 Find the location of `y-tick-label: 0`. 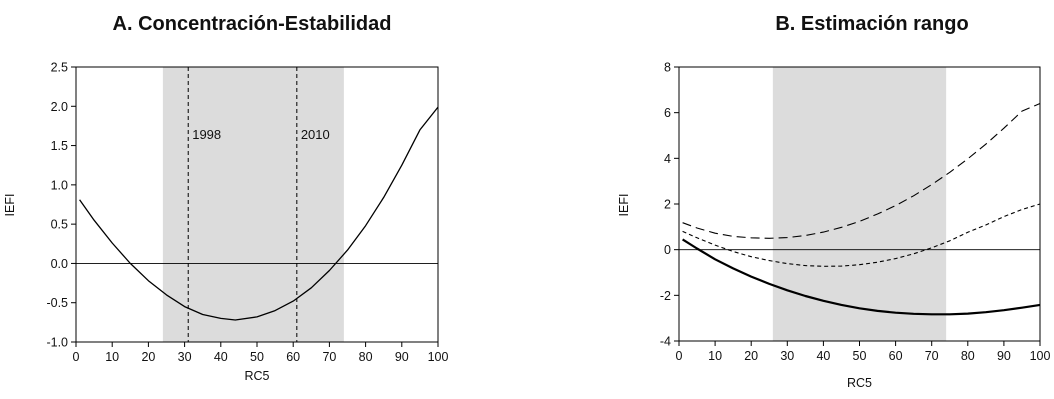

y-tick-label: 0 is located at coordinates (667, 250).